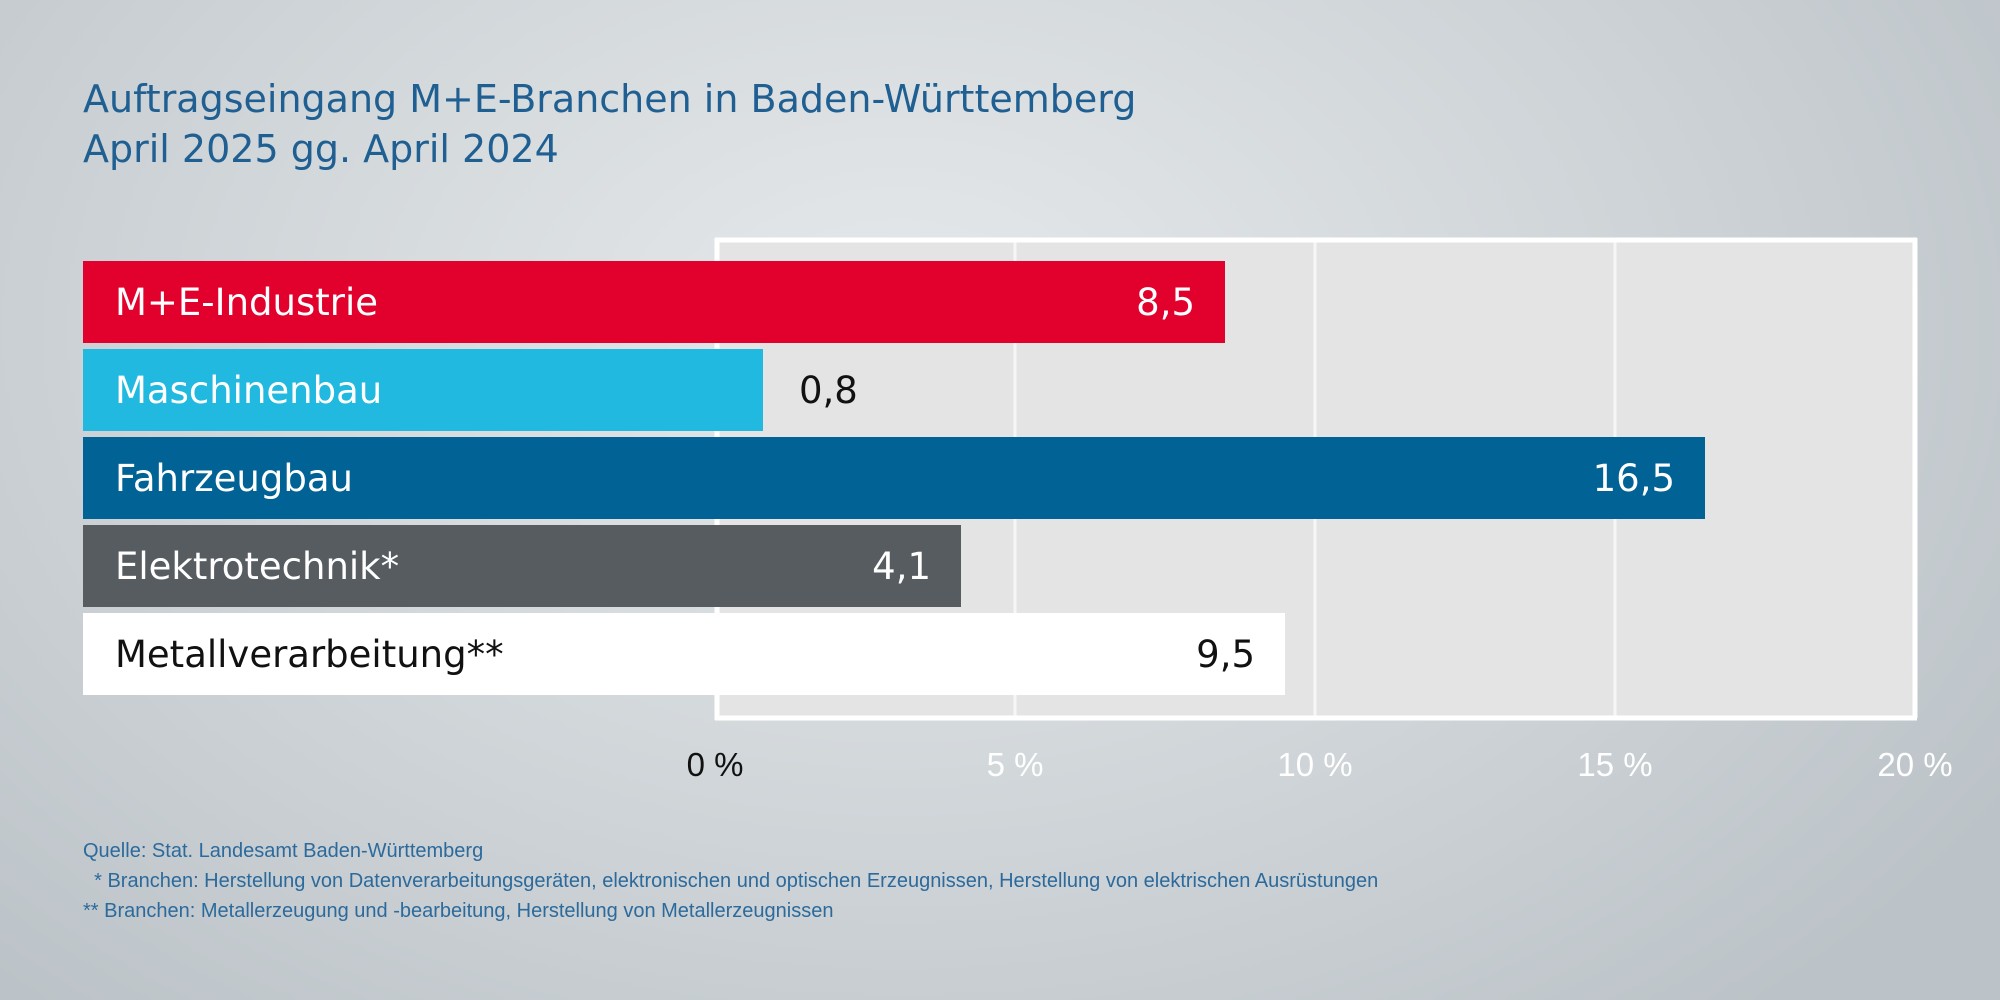 This screenshot has width=2000, height=1000. Describe the element at coordinates (1634, 478) in the screenshot. I see `value-label: 16,5` at that location.